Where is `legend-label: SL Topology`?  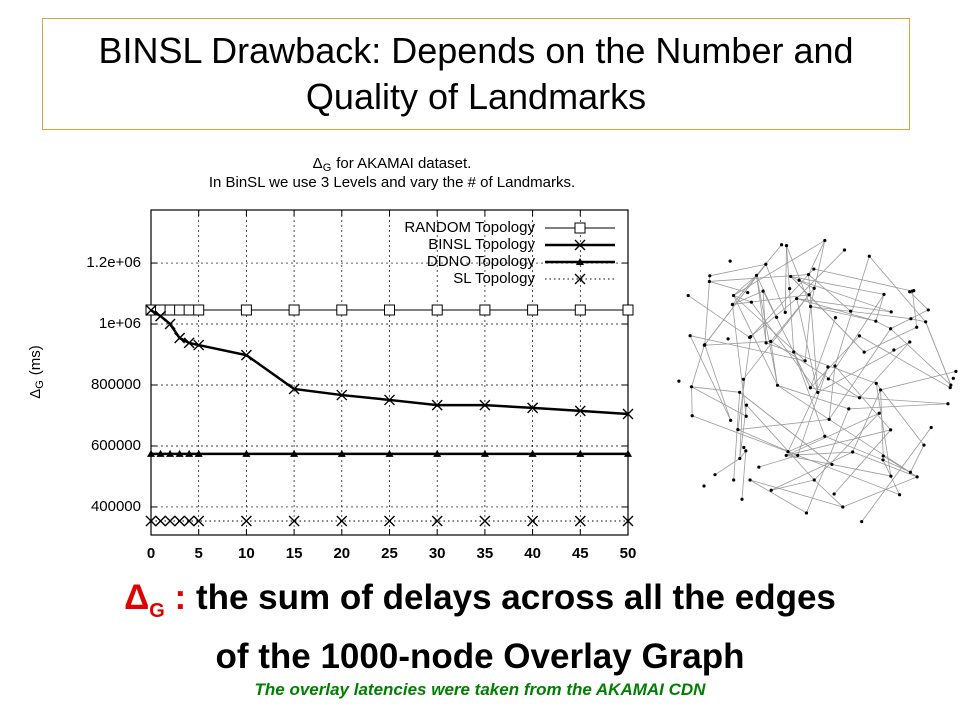
legend-label: SL Topology is located at coordinates (494, 278).